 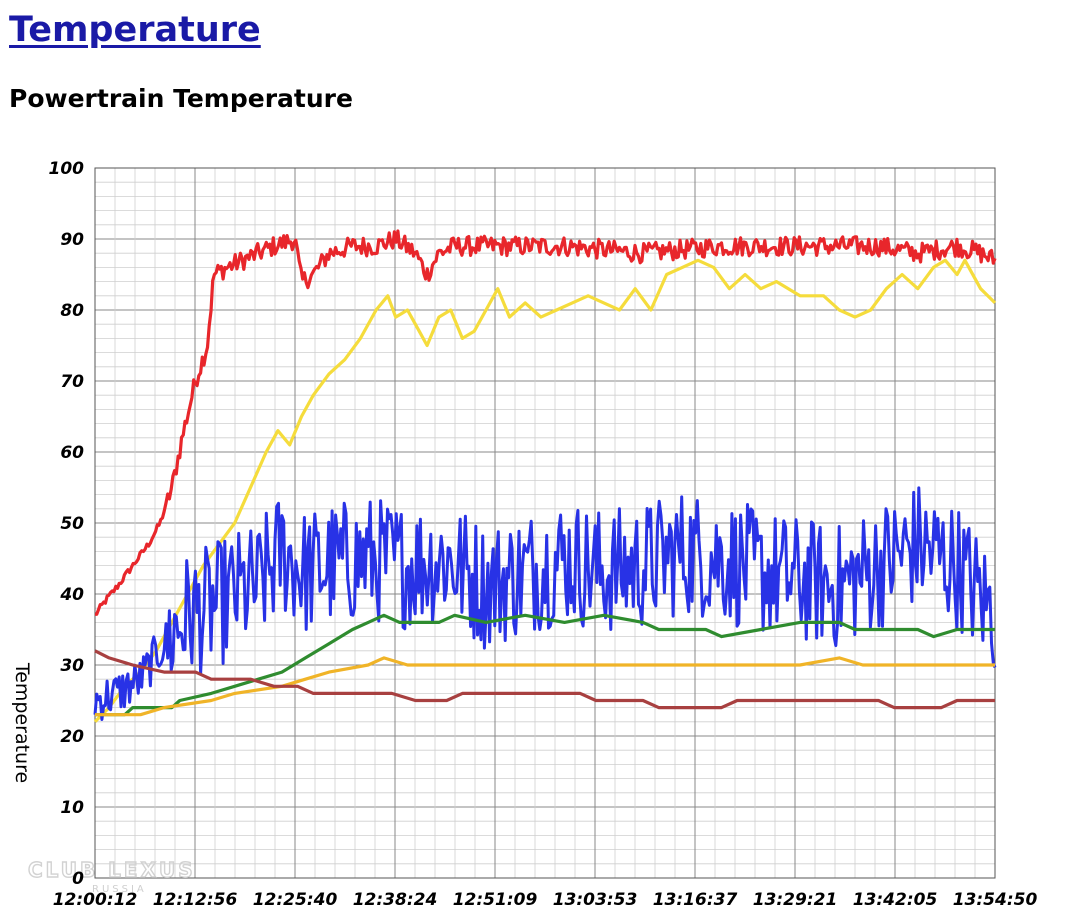 What do you see at coordinates (395, 900) in the screenshot?
I see `x-tick-label: 12:38:24` at bounding box center [395, 900].